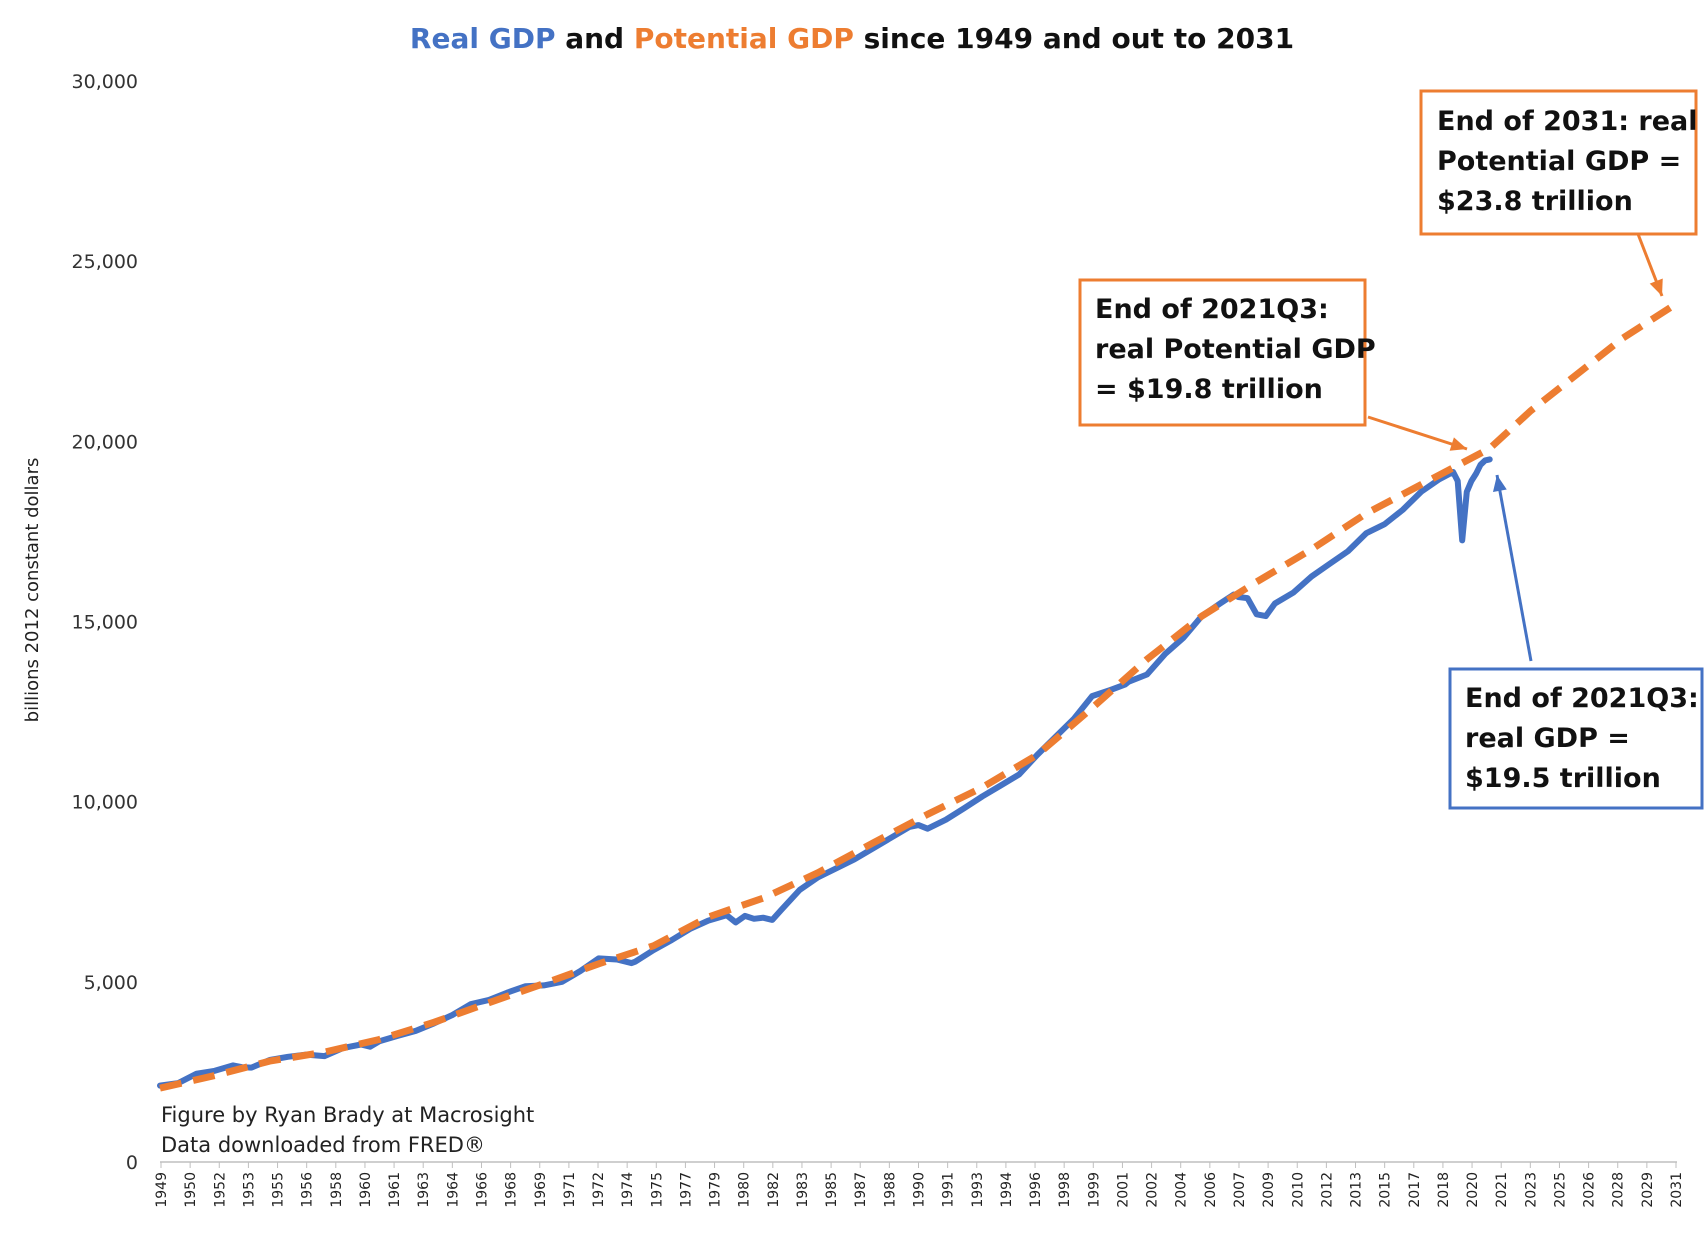  I want to click on x-tick-label: 1977, so click(686, 1190).